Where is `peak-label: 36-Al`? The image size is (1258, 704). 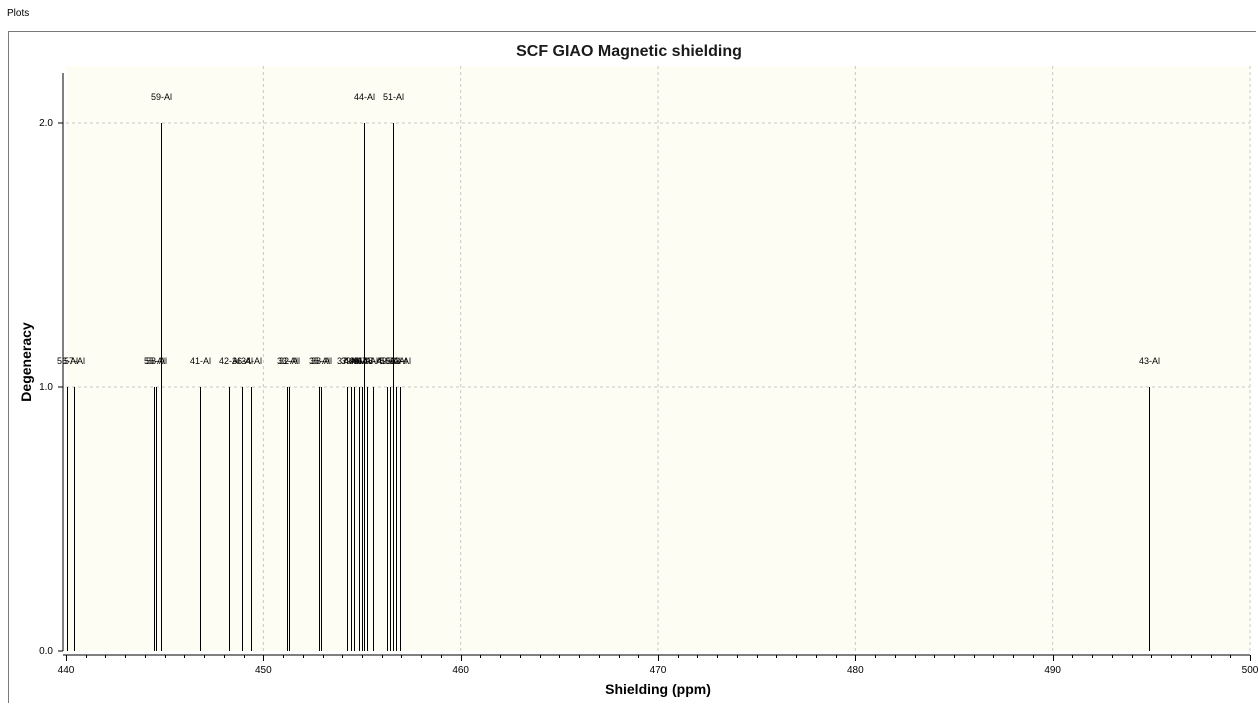 peak-label: 36-Al is located at coordinates (242, 361).